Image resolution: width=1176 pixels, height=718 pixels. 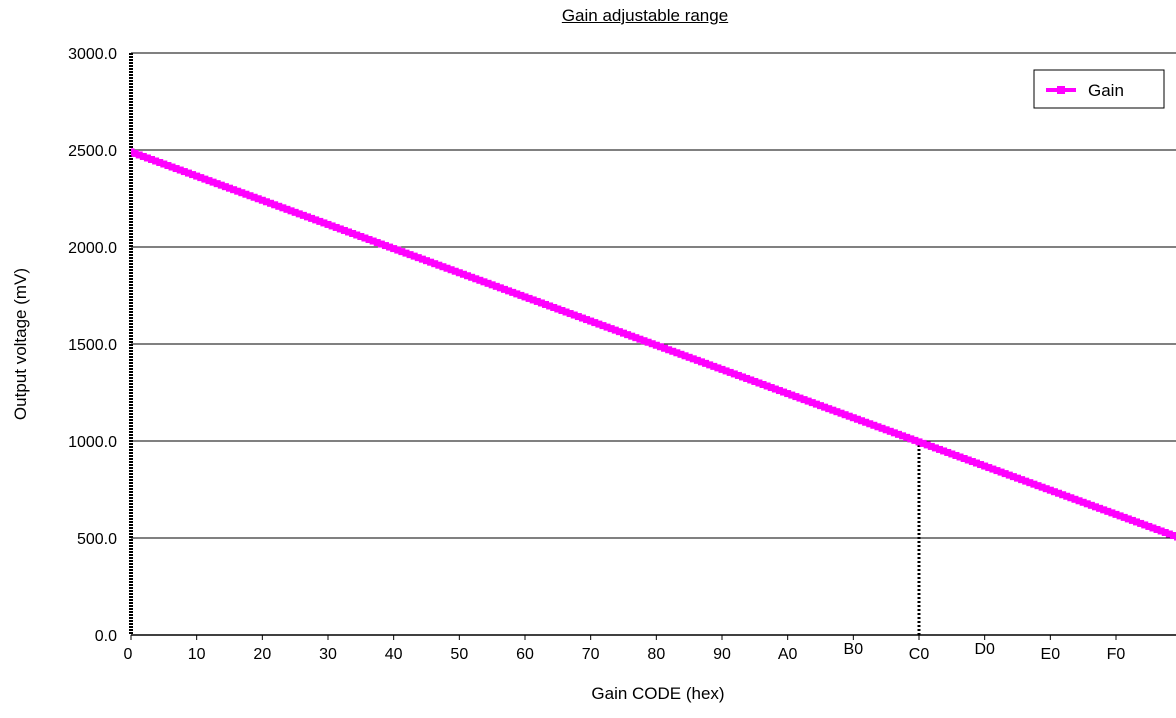 What do you see at coordinates (984, 649) in the screenshot?
I see `x-tick-label: D0` at bounding box center [984, 649].